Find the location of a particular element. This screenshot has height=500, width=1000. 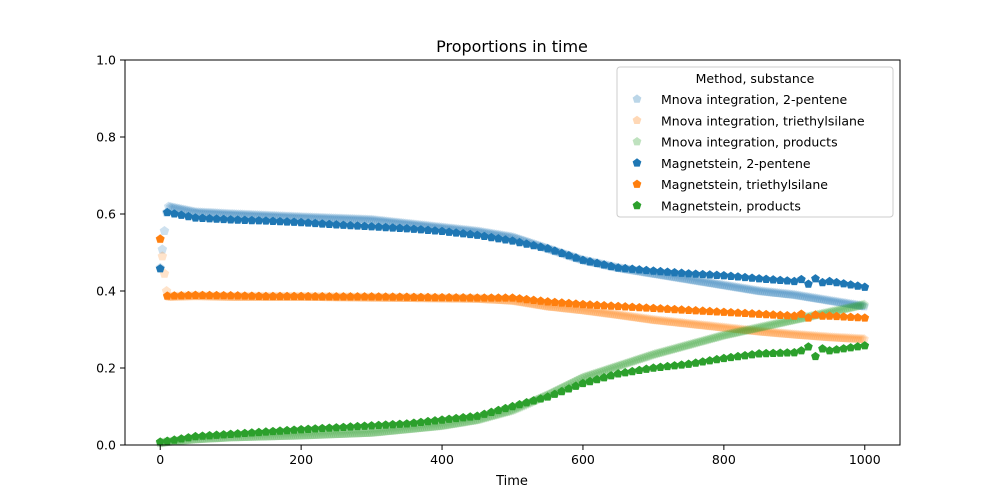

legend-entry: Magnetstein, triethylsilane is located at coordinates (744, 184).